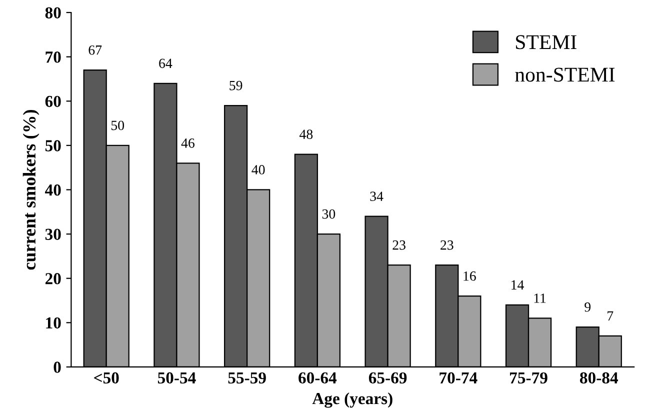 The image size is (647, 417). I want to click on y-tick-label: 50, so click(53, 146).